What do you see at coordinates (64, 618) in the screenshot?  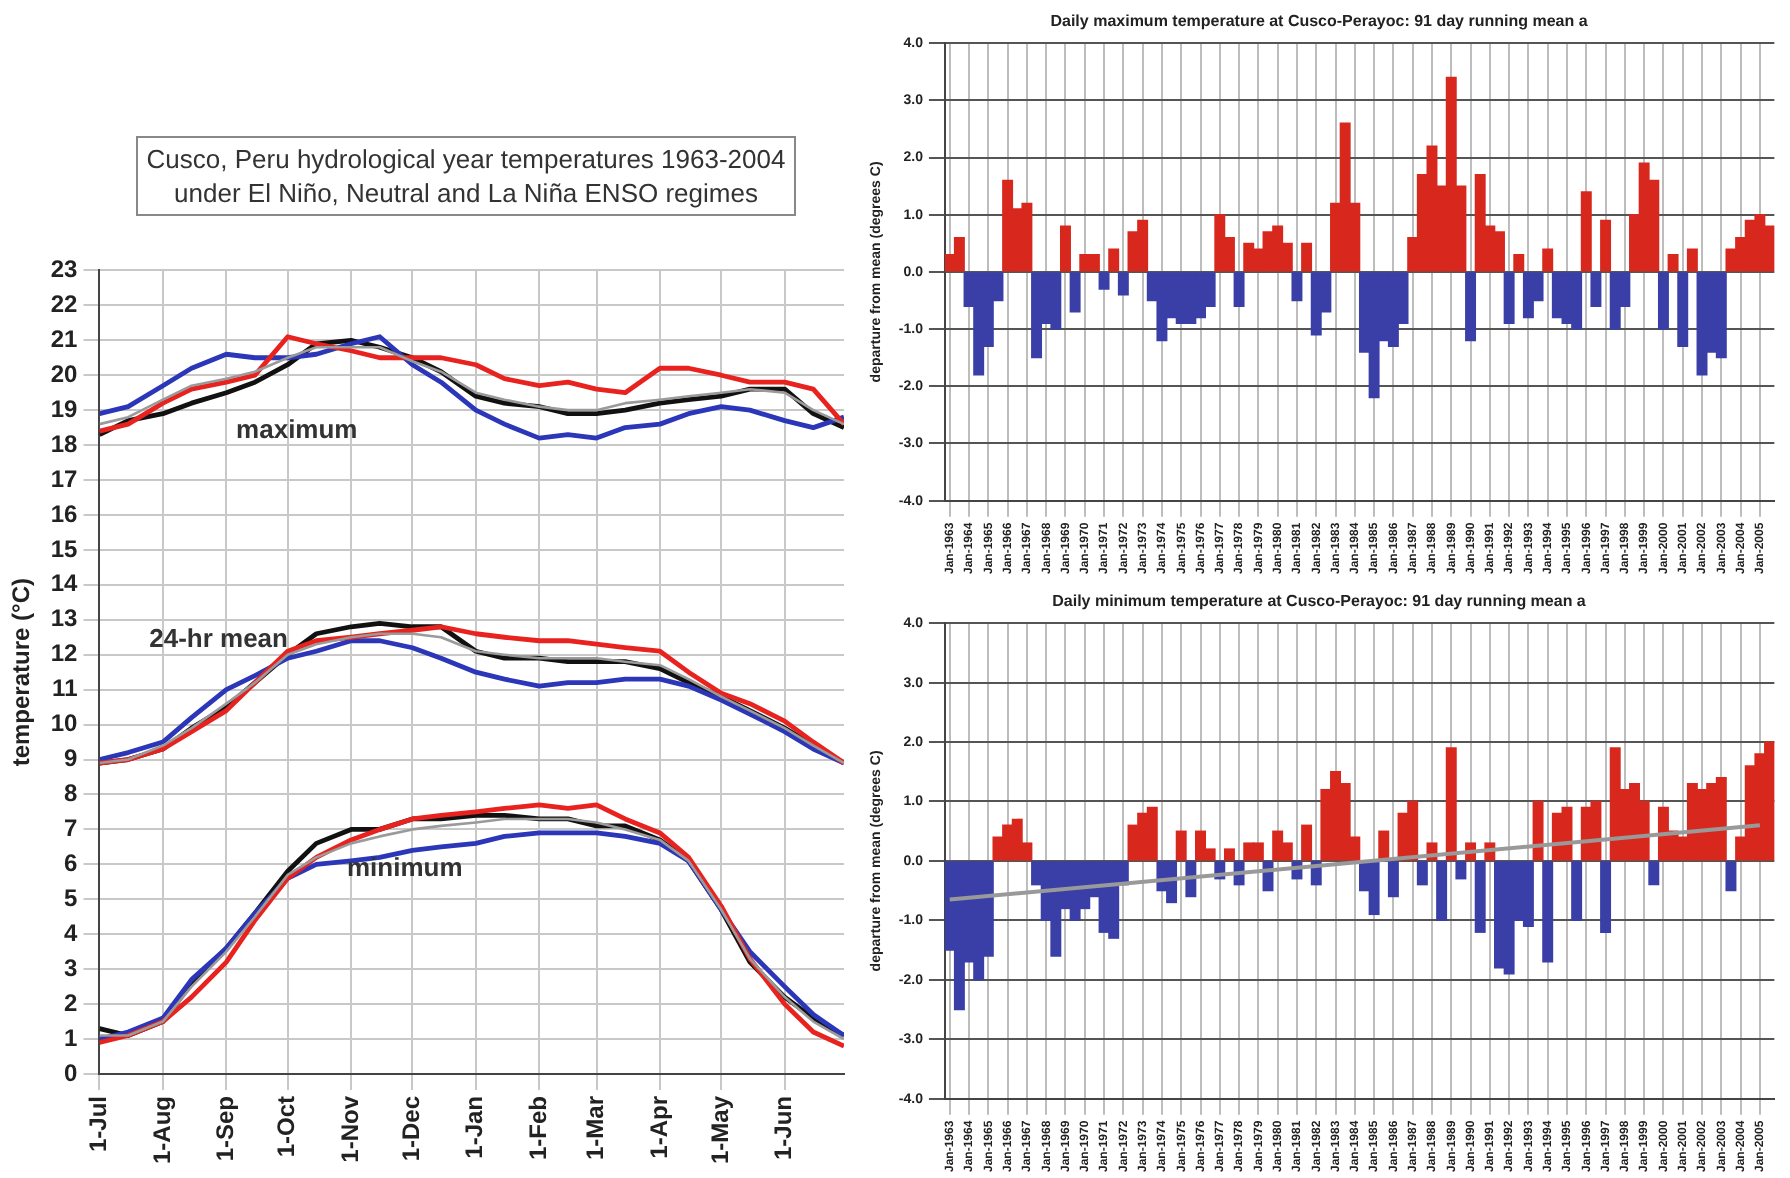 I see `y-tick-label: 13` at bounding box center [64, 618].